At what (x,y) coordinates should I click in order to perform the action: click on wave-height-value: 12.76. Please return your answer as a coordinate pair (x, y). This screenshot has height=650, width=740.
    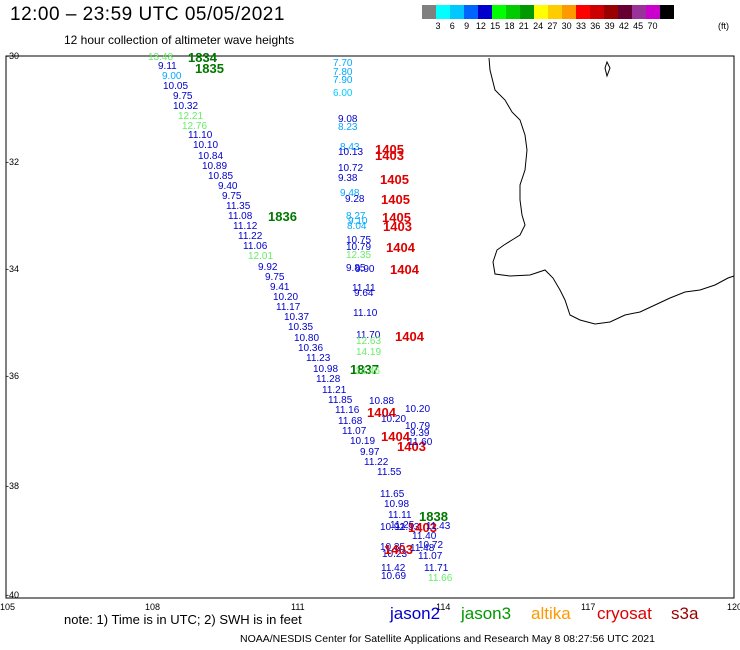
    Looking at the image, I should click on (195, 126).